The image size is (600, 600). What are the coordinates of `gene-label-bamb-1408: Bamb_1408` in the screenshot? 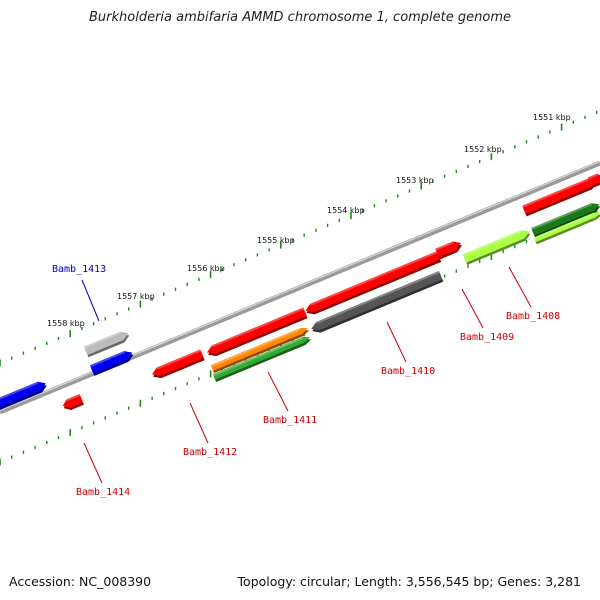 It's located at (533, 316).